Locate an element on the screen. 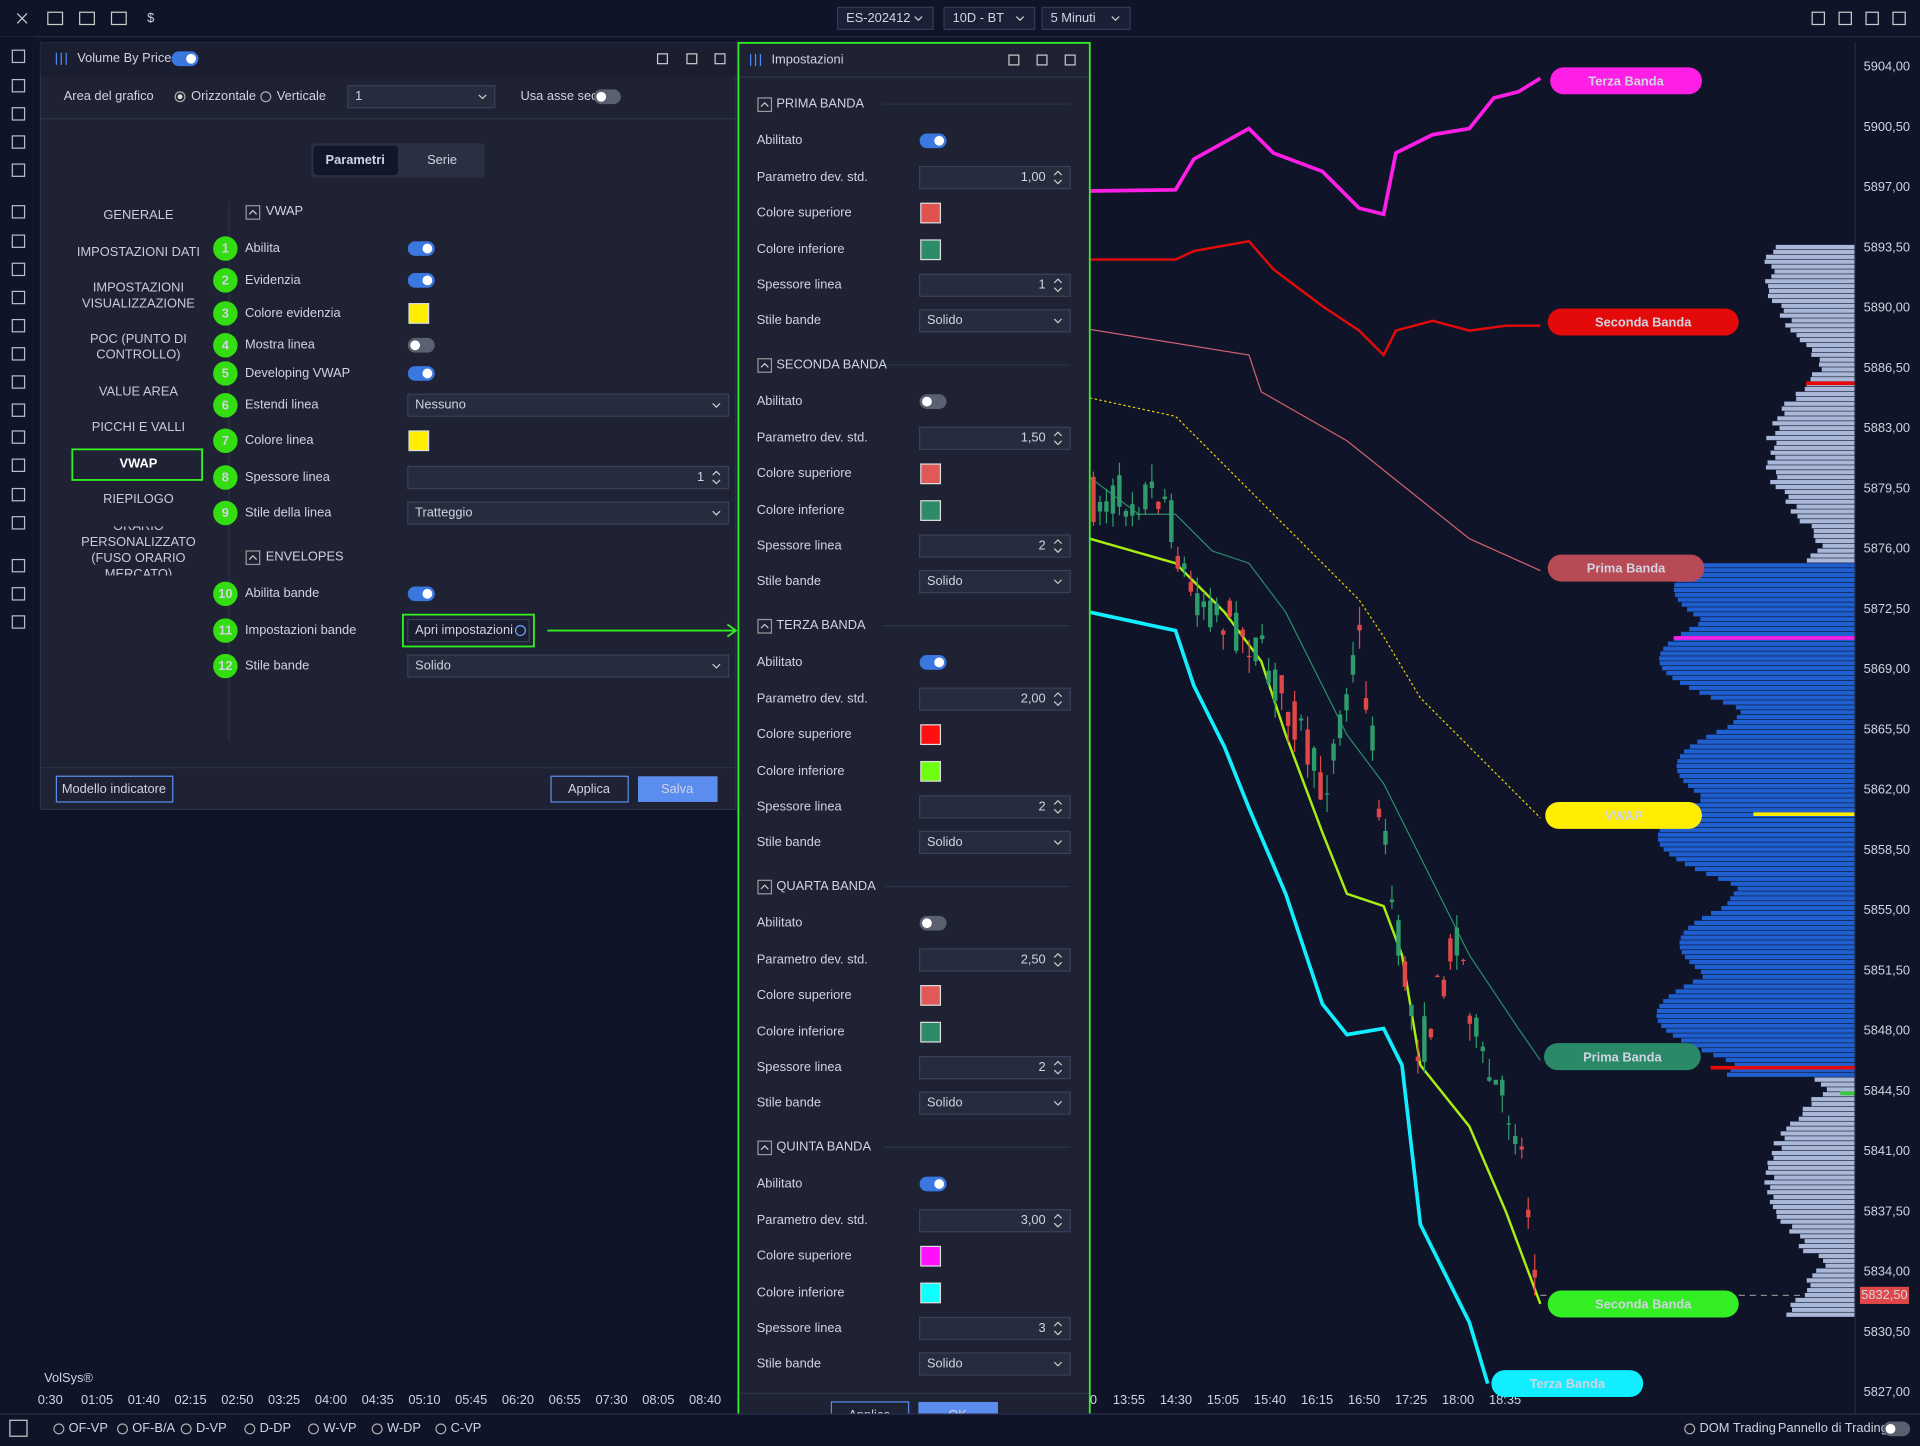 The image size is (1920, 1446). spinner: 1,00 is located at coordinates (994, 177).